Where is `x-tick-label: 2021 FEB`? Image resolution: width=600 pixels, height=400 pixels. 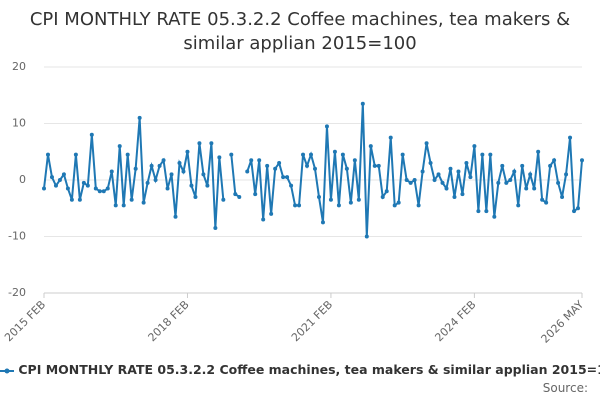 x-tick-label: 2021 FEB is located at coordinates (312, 321).